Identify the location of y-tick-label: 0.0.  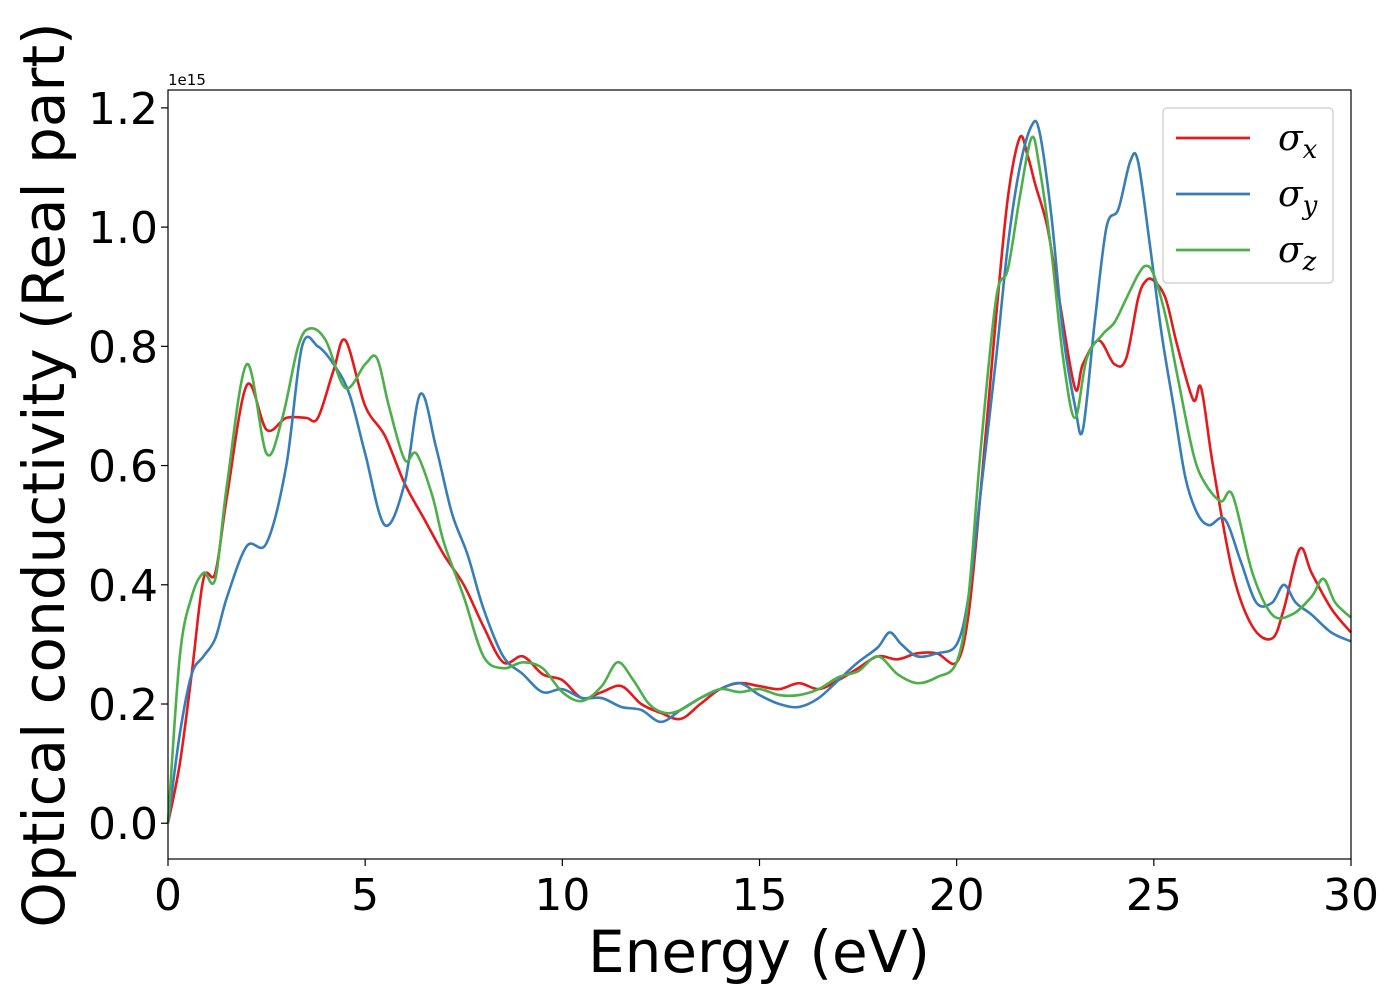
(123, 824).